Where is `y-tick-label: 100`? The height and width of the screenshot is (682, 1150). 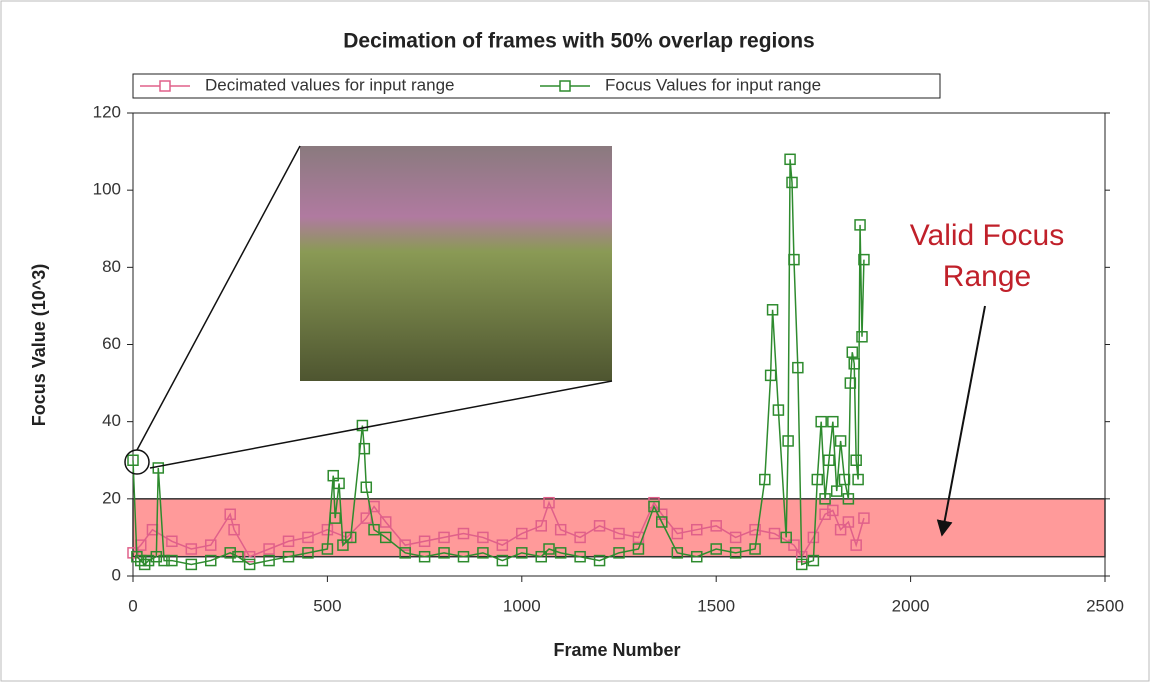
y-tick-label: 100 is located at coordinates (107, 189).